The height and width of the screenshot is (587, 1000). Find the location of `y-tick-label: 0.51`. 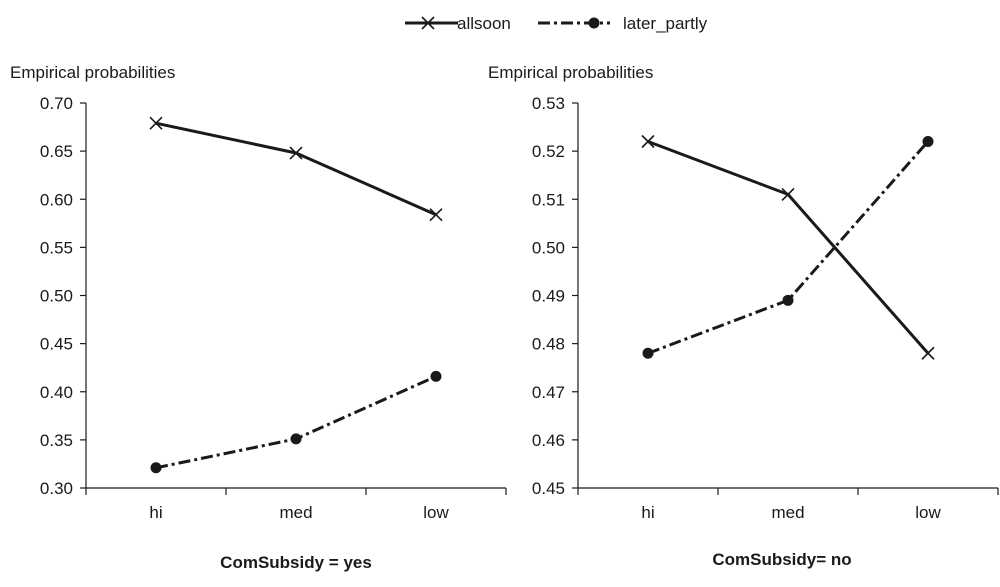

y-tick-label: 0.51 is located at coordinates (548, 199).